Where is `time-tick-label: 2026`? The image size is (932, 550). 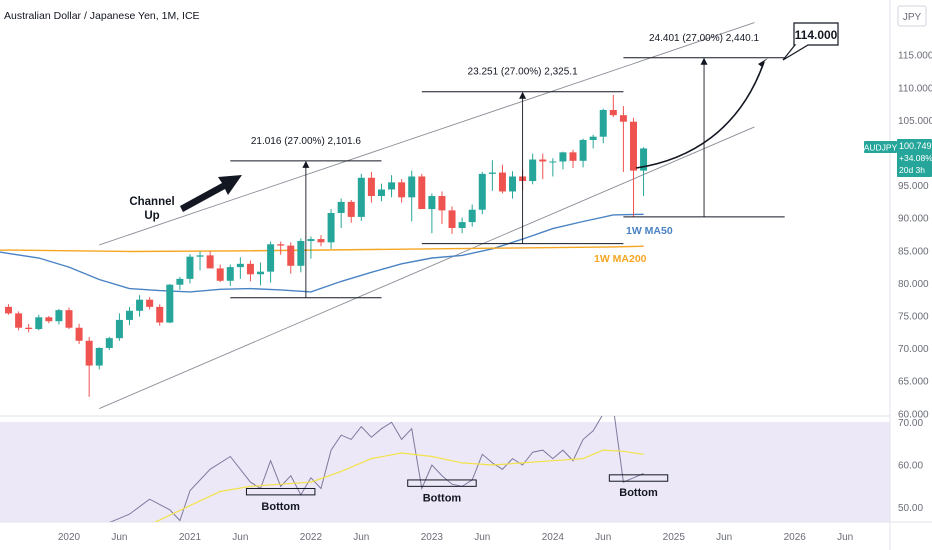 time-tick-label: 2026 is located at coordinates (795, 537).